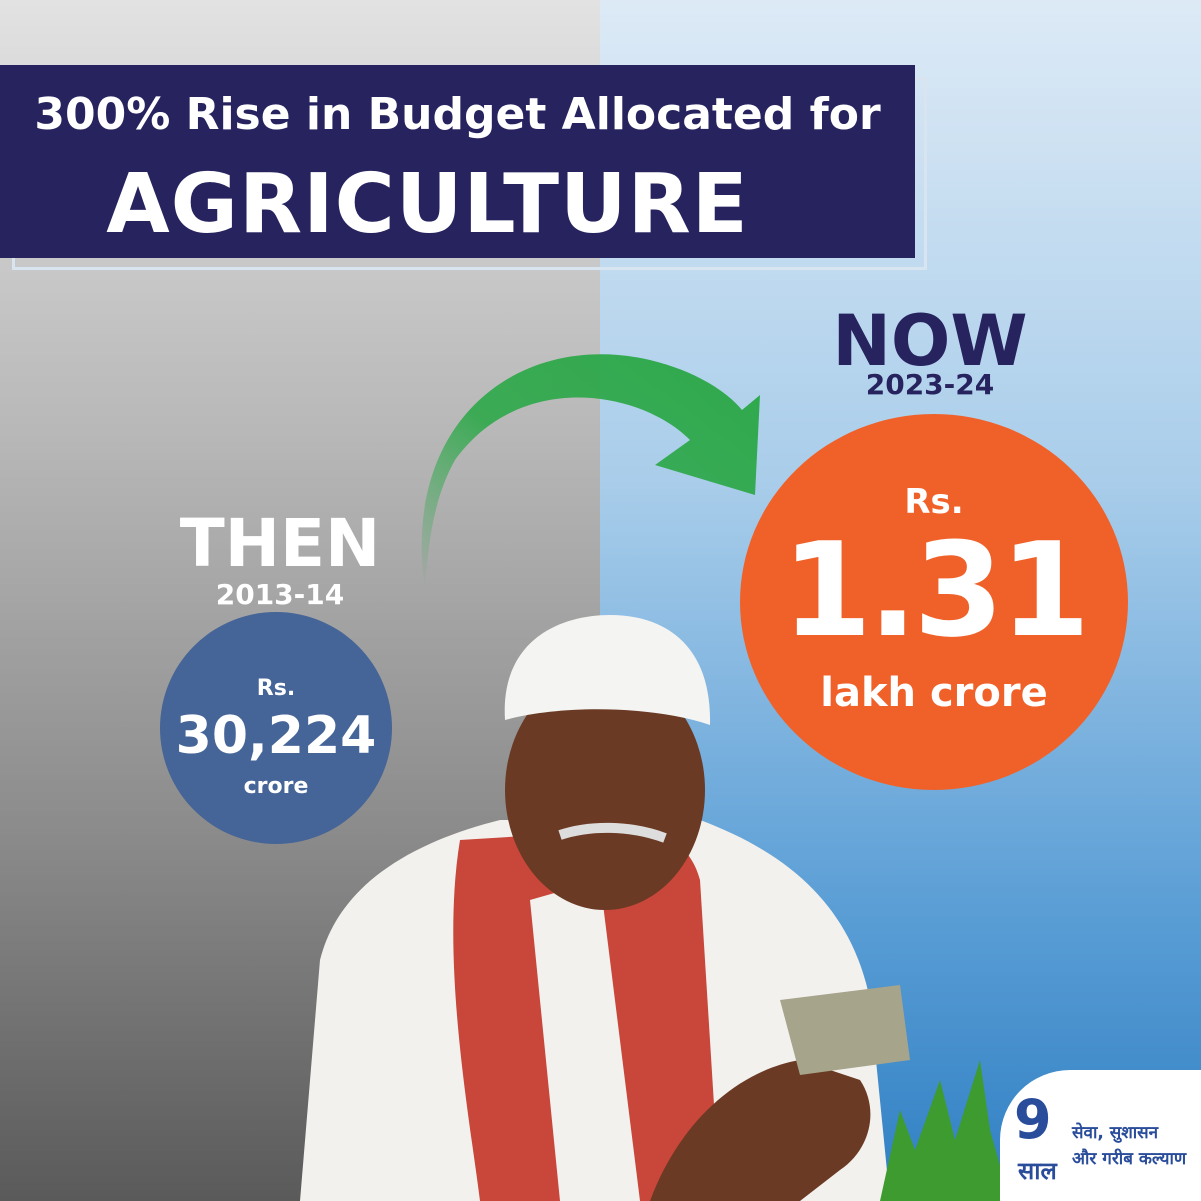 The image size is (1201, 1201). Describe the element at coordinates (605, 790) in the screenshot. I see `face` at that location.